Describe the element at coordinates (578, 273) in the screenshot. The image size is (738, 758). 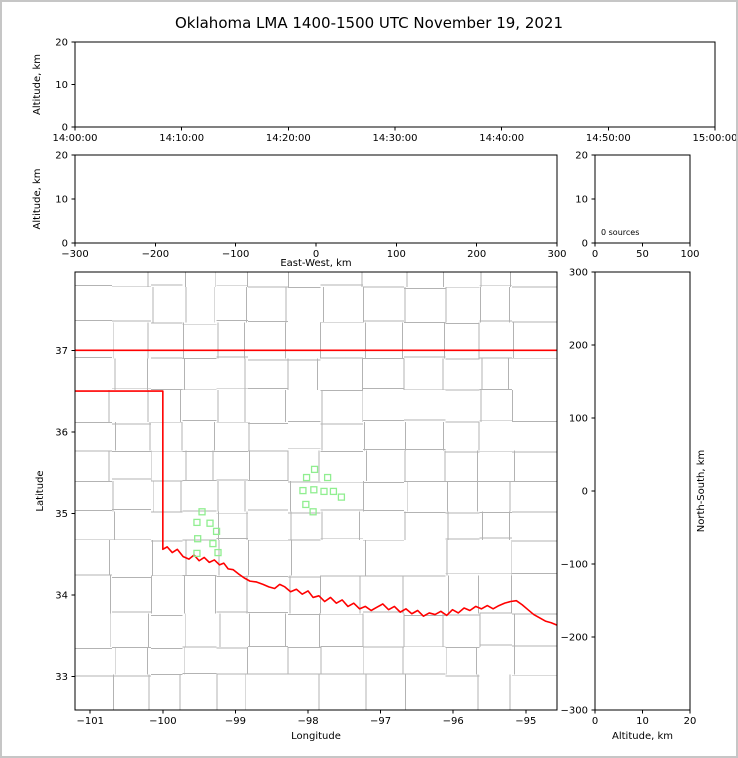
I see `y-tick-label: 300` at that location.